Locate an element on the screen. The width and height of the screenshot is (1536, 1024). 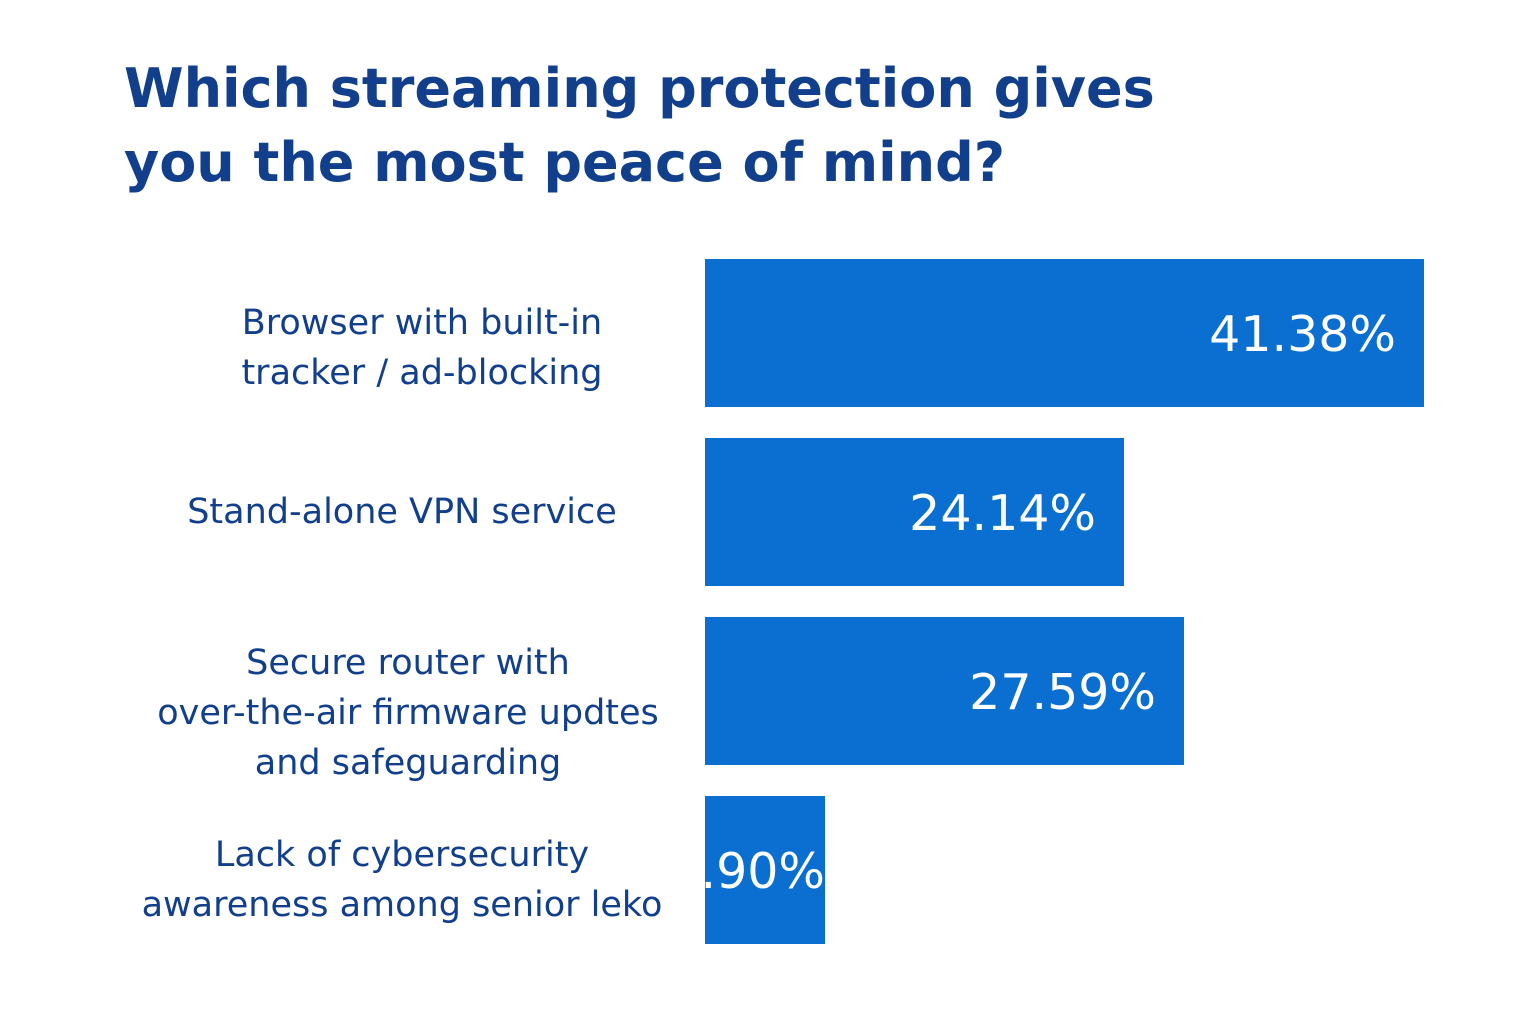
chart-title-line-2: you the most peace of mind? is located at coordinates (565, 162).